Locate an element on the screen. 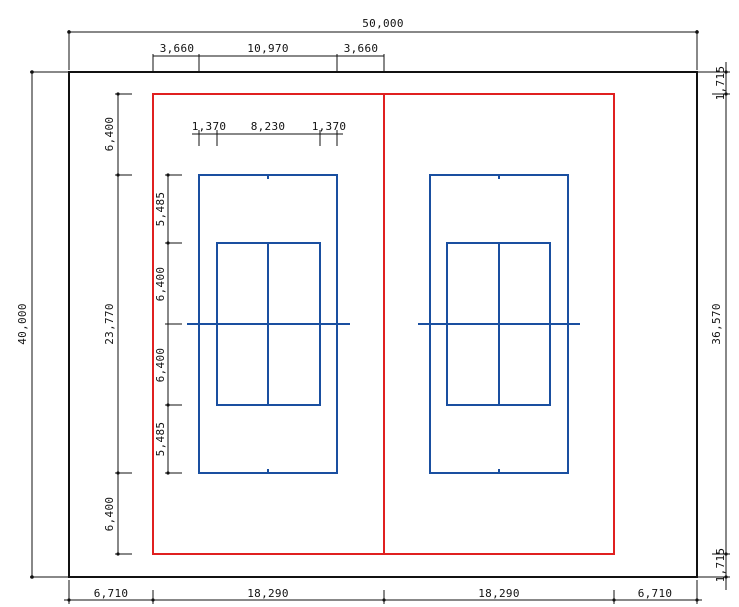 This screenshot has width=739, height=607. inner-length-label-3: 6,400 is located at coordinates (160, 365).